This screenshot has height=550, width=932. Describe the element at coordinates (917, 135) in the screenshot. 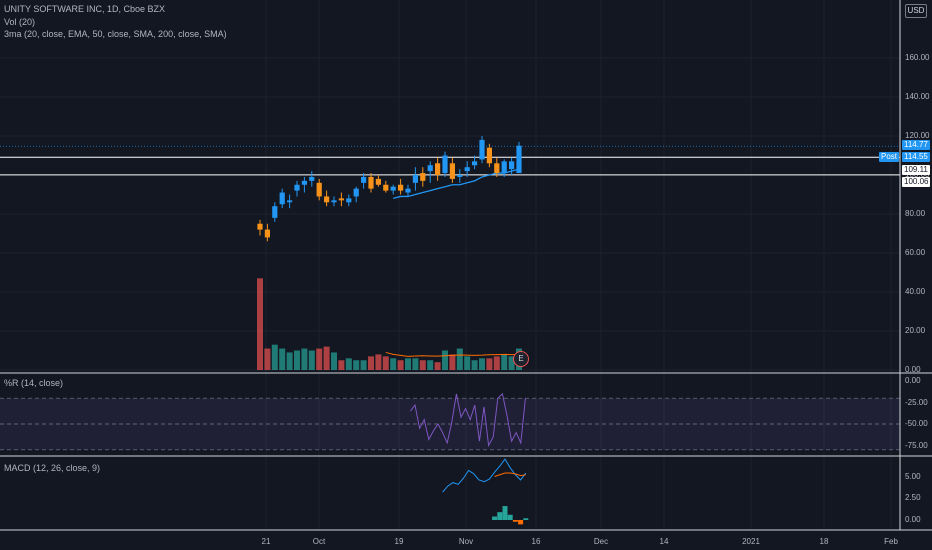

I see `price-scale-label: 120.00` at that location.